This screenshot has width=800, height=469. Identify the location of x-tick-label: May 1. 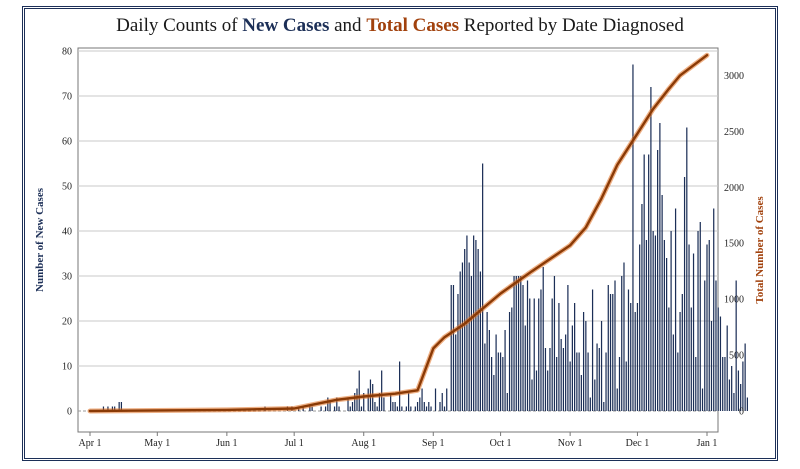
(157, 443).